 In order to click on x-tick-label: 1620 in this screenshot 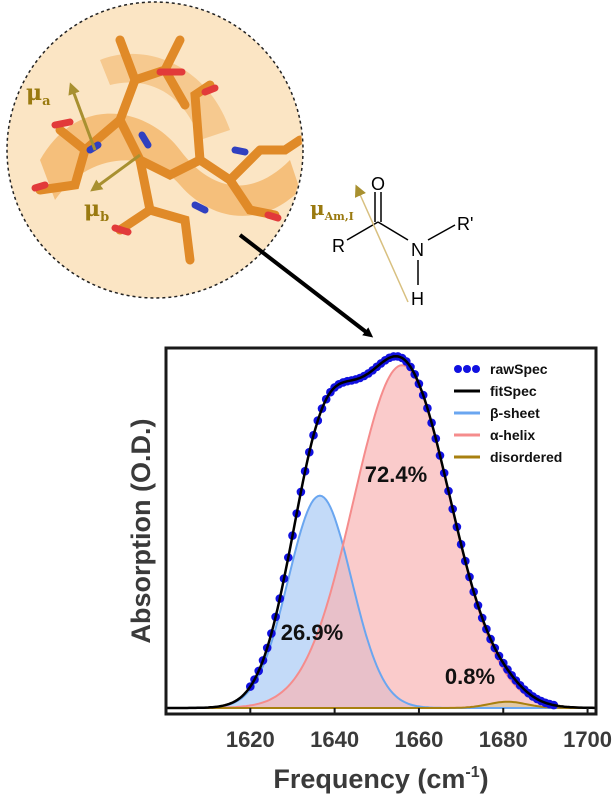, I will do `click(250, 739)`.